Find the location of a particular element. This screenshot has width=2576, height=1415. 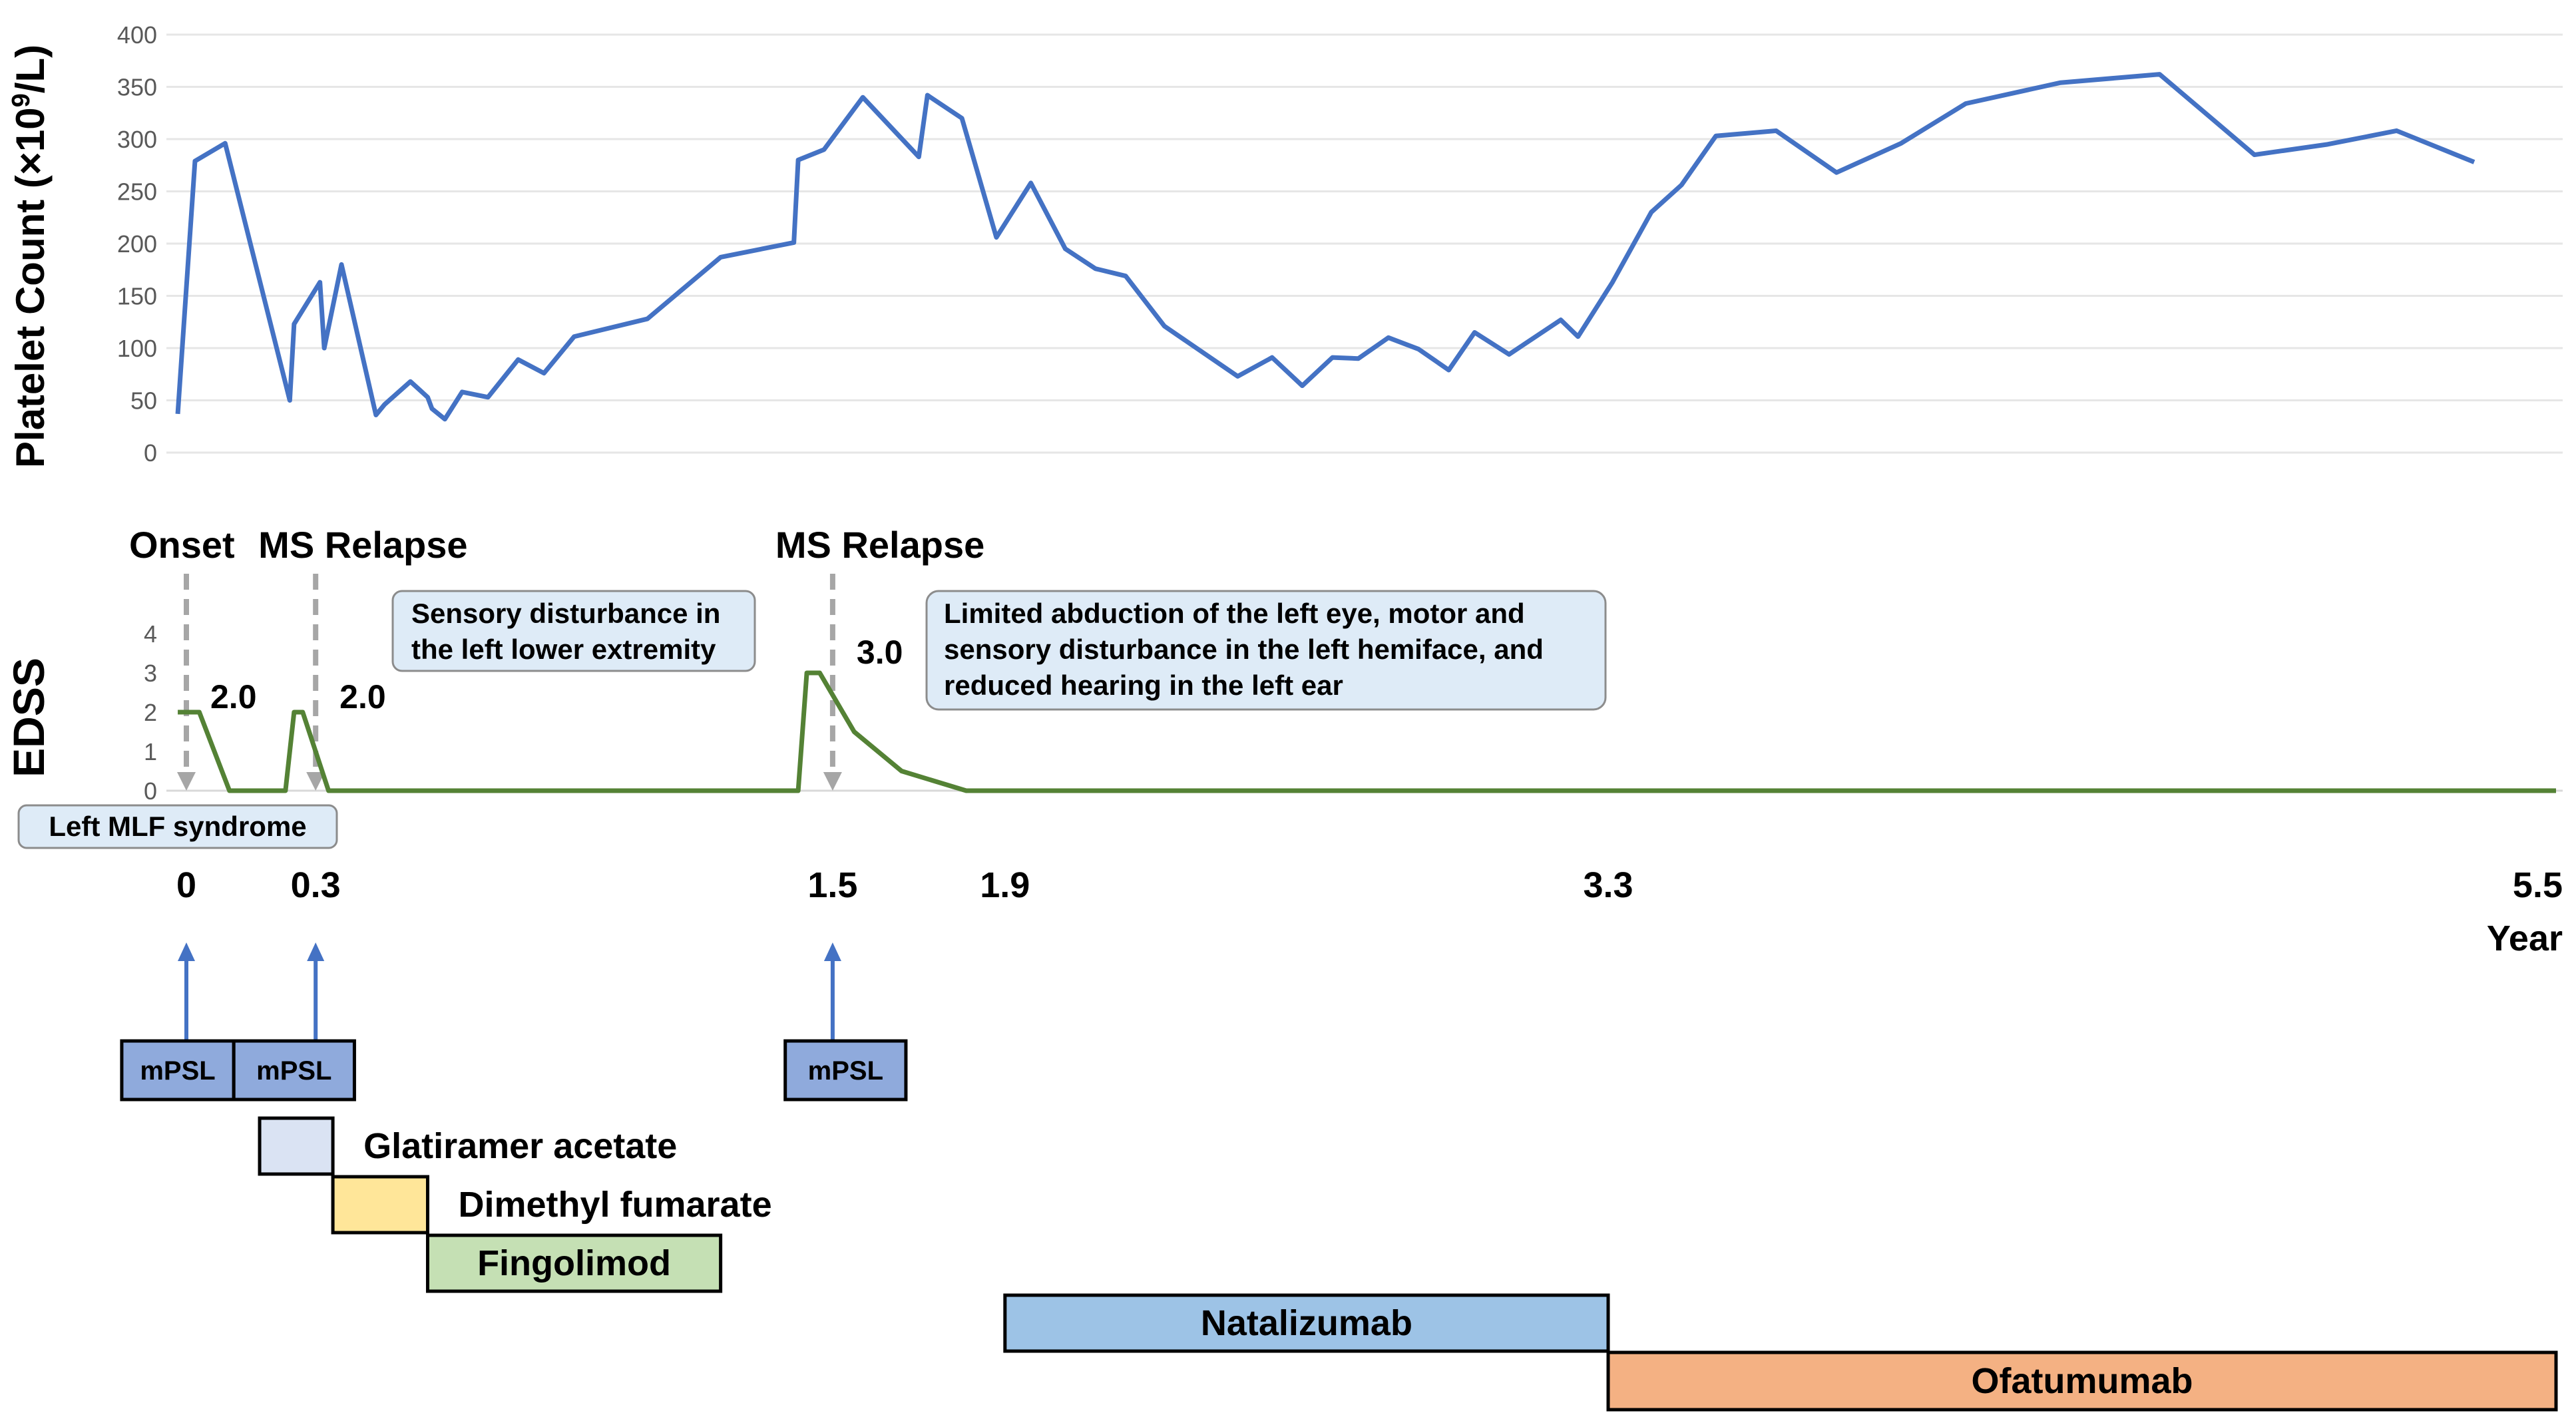

event-markers: Onset MS Relapse MS Relapse is located at coordinates (556, 657).